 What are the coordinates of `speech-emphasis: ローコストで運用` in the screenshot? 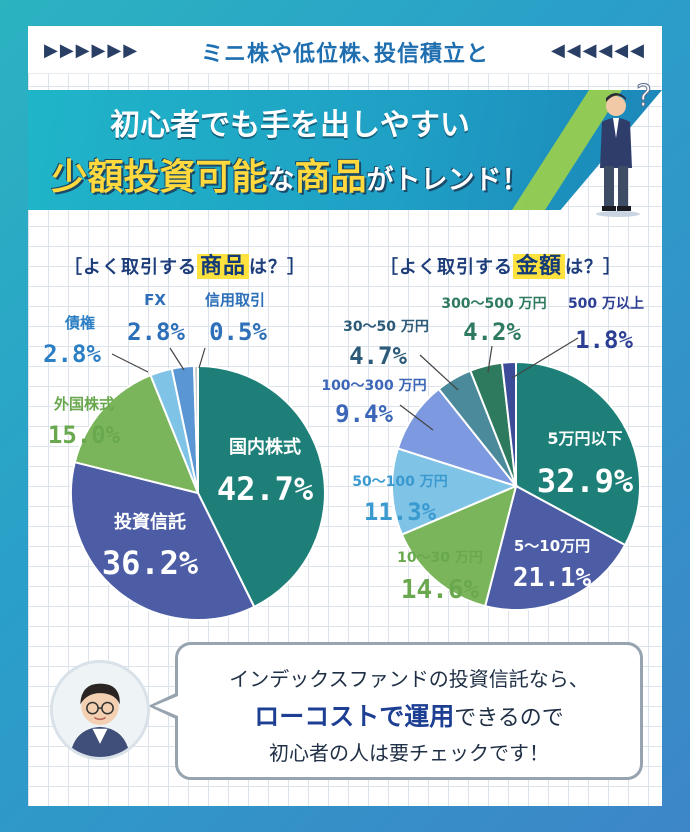 It's located at (354, 716).